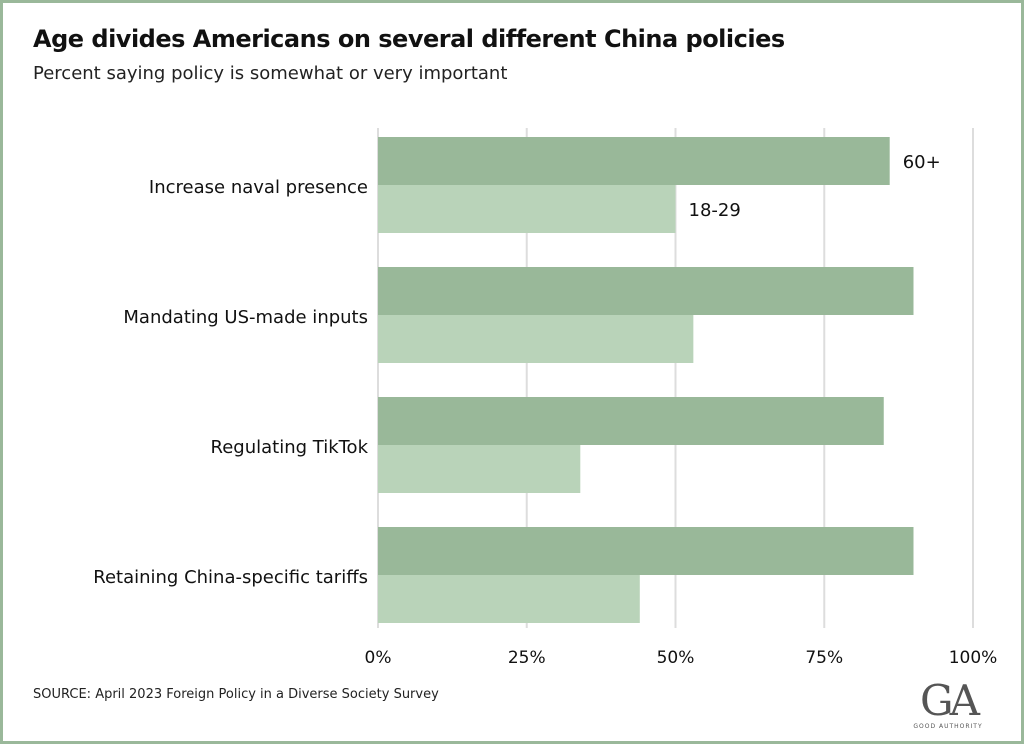 This screenshot has height=744, width=1024. What do you see at coordinates (676, 658) in the screenshot?
I see `x-tick-label: 50%` at bounding box center [676, 658].